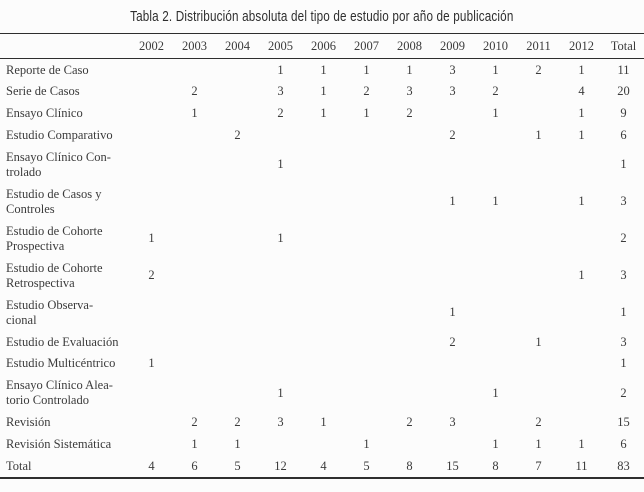 The height and width of the screenshot is (492, 644). Describe the element at coordinates (54, 201) in the screenshot. I see `row-label: Estudio de Casos y Controles` at that location.